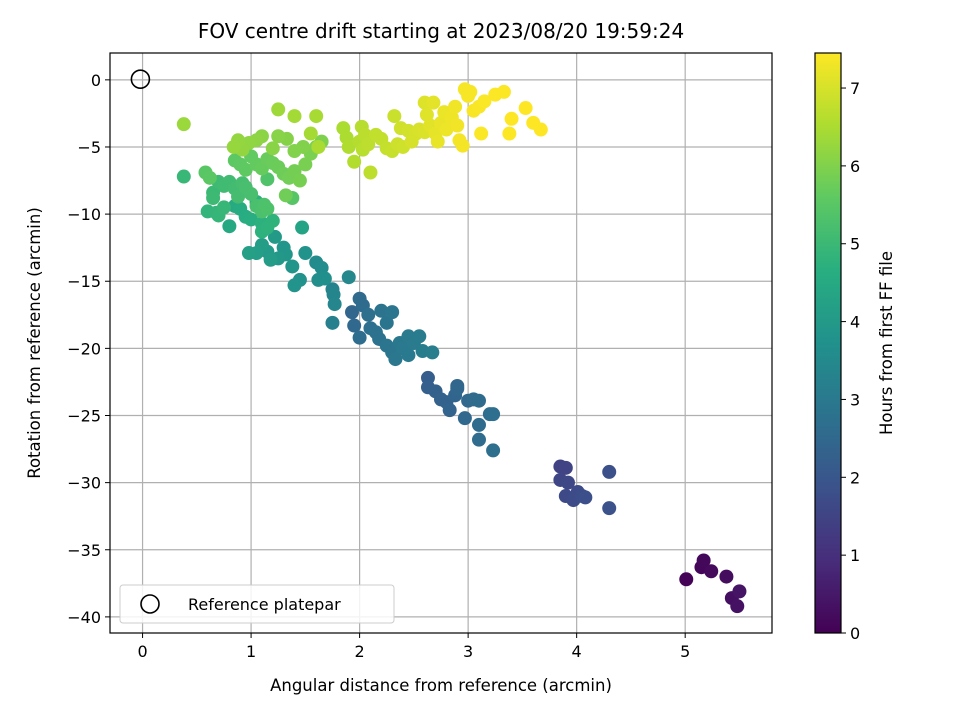 This screenshot has height=724, width=960. I want to click on x-tick-label: 3, so click(468, 651).